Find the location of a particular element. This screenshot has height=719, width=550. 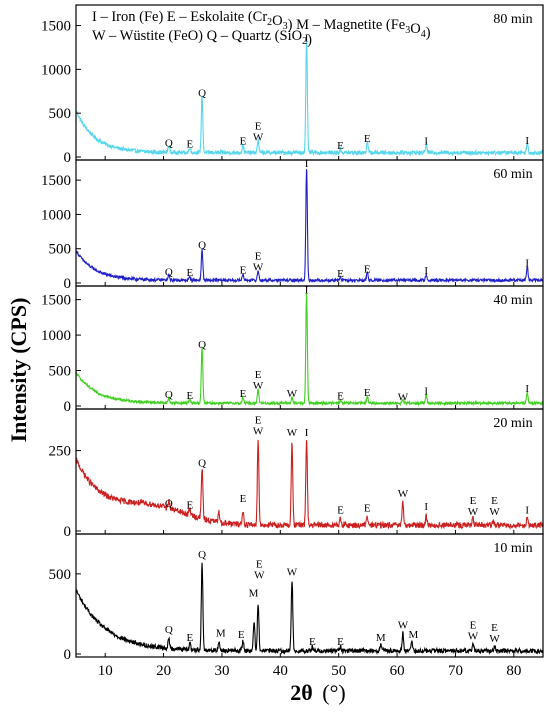

legend-subscript: 4 is located at coordinates (423, 34).